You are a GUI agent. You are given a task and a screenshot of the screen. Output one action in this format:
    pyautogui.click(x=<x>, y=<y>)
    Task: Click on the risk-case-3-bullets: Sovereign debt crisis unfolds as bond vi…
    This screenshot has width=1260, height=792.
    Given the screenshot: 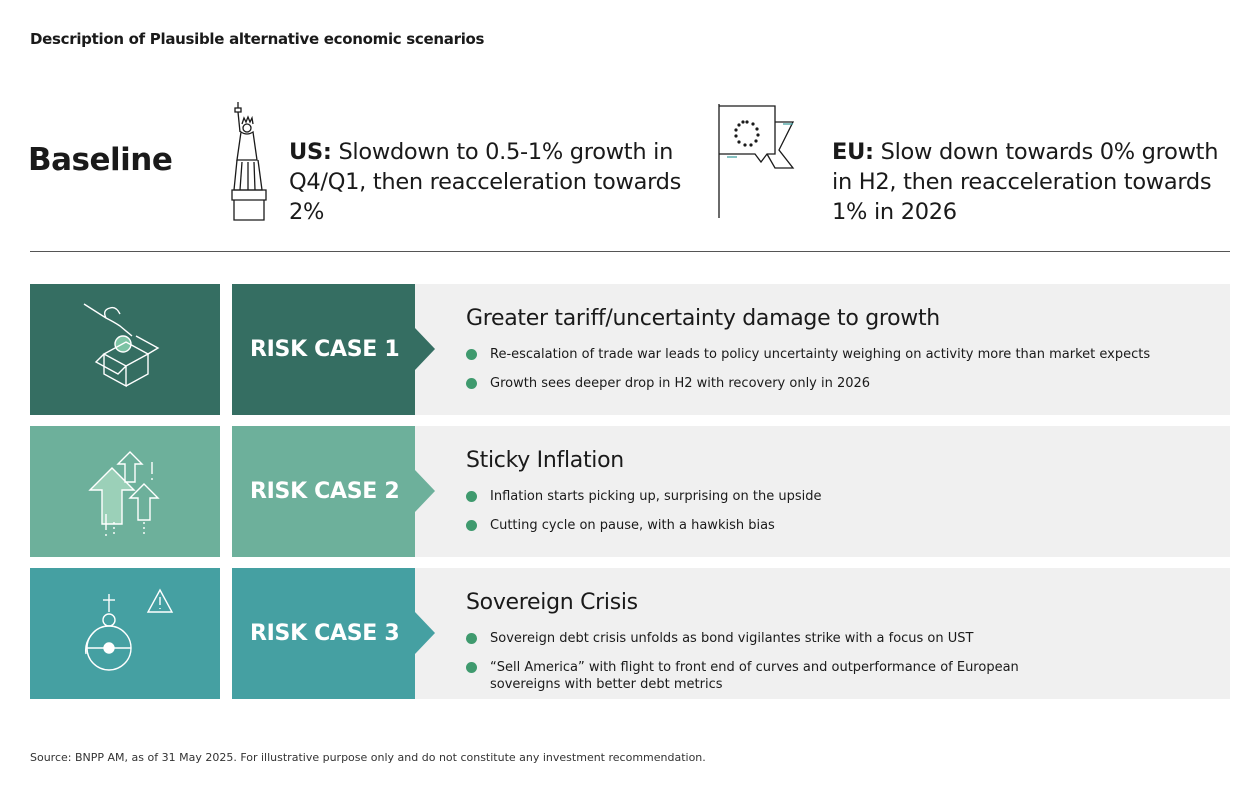 What is the action you would take?
    pyautogui.click(x=756, y=667)
    